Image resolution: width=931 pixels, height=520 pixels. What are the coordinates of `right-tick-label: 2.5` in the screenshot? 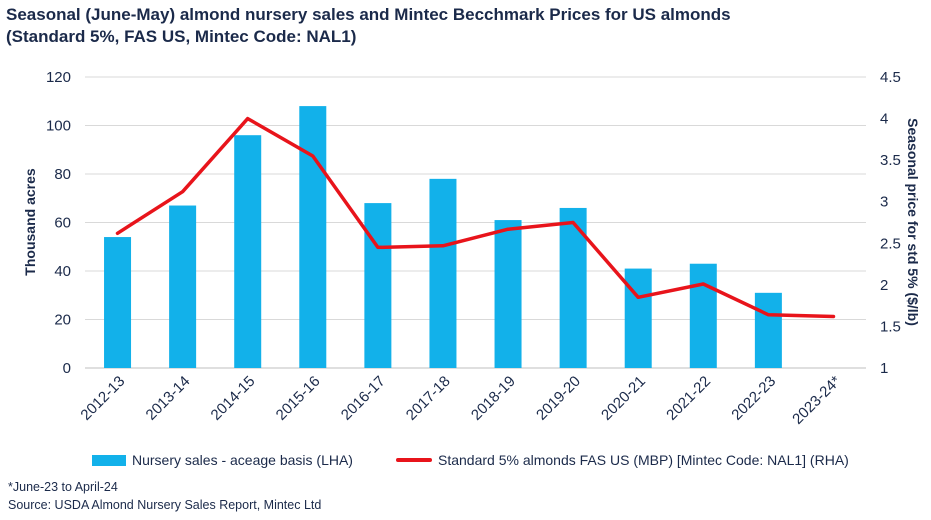 It's located at (890, 243).